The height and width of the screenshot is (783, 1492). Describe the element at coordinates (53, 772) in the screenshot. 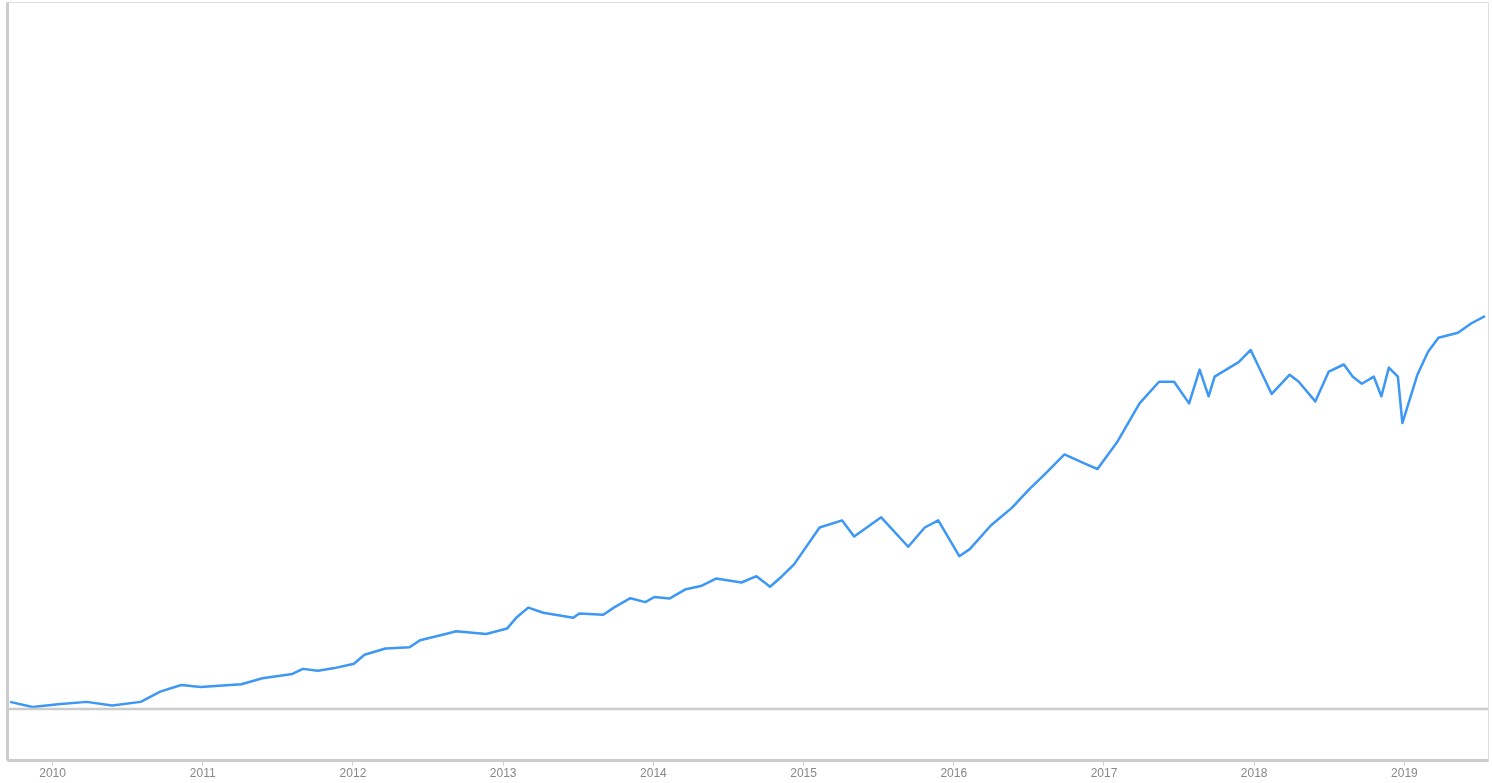

I see `x-tick-label: 2010` at that location.